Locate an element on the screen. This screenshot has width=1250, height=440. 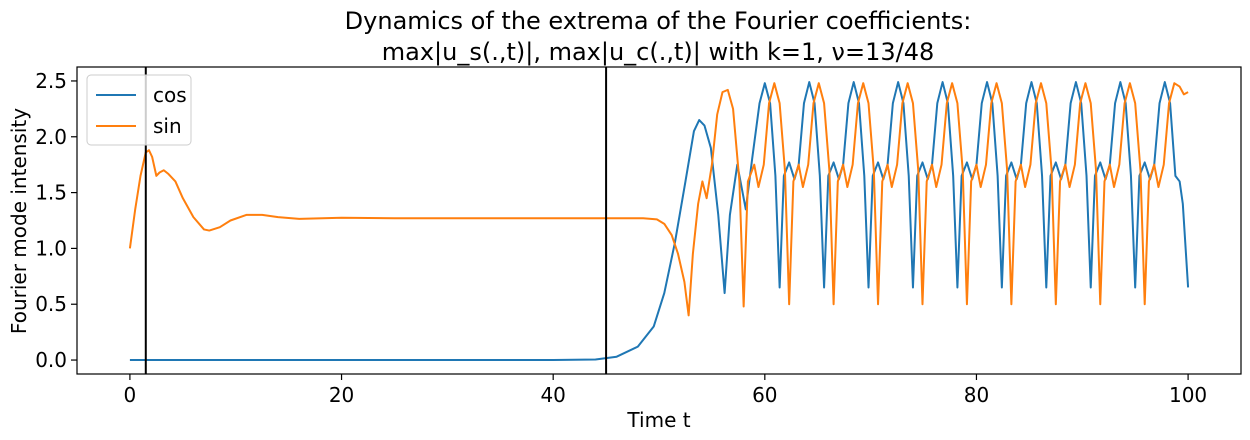
x-tick-label: 100 is located at coordinates (1188, 395).